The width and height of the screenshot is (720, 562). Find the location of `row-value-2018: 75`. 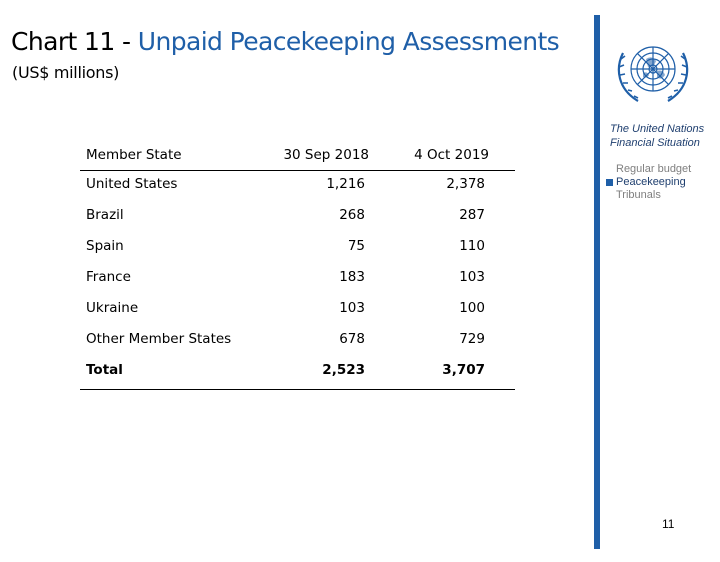

row-value-2018: 75 is located at coordinates (356, 246).